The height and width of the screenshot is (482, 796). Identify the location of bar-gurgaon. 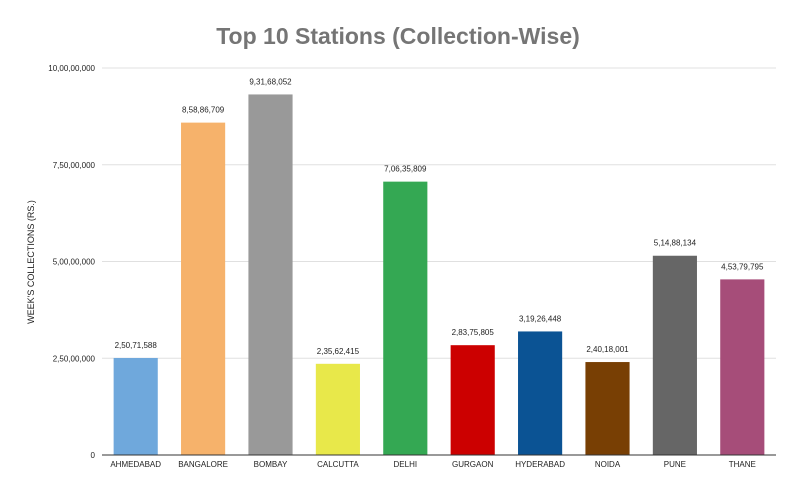
(472, 400).